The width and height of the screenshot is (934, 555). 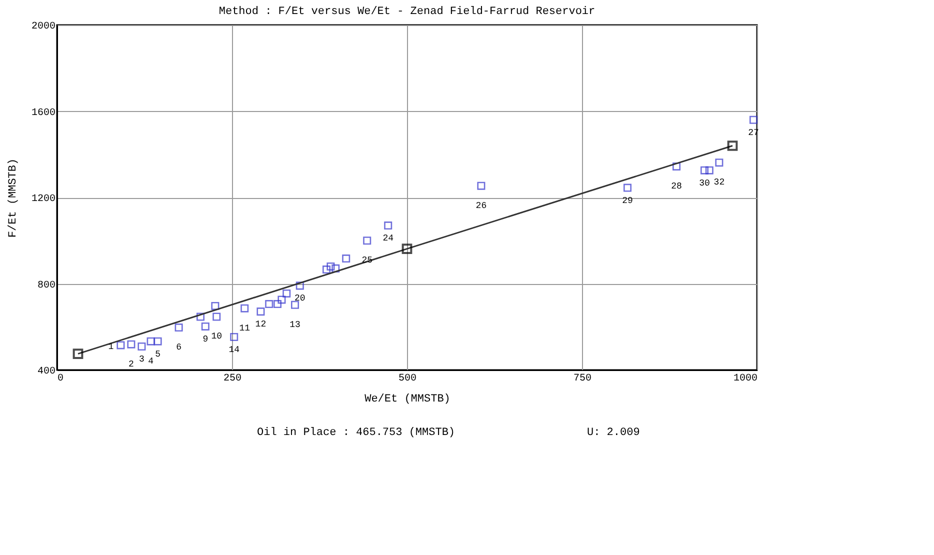 I want to click on annotation: 24, so click(x=388, y=239).